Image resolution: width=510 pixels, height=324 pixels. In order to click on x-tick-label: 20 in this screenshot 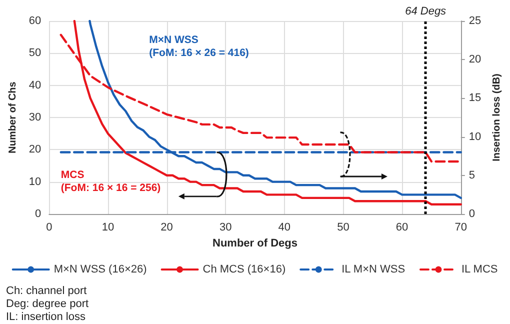, I will do `click(166, 228)`.